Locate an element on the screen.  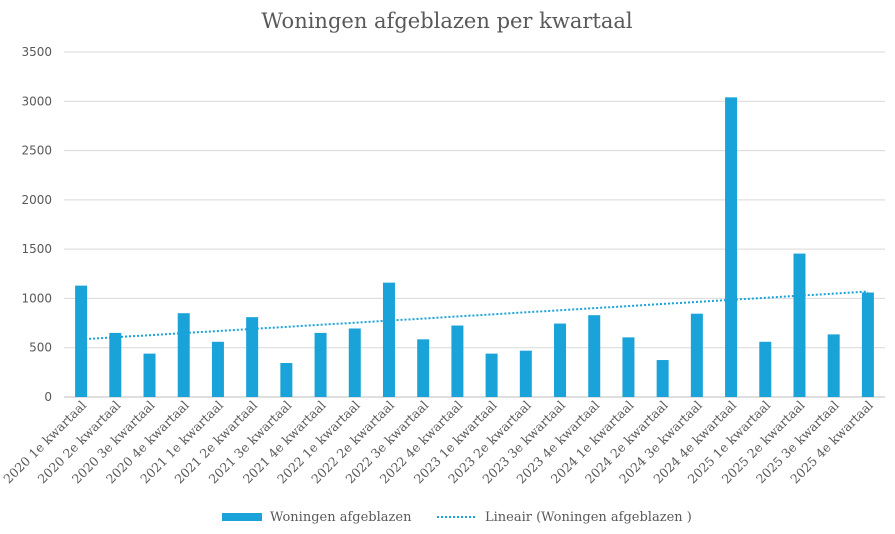
y-tick-label: 2500 is located at coordinates (36, 151).